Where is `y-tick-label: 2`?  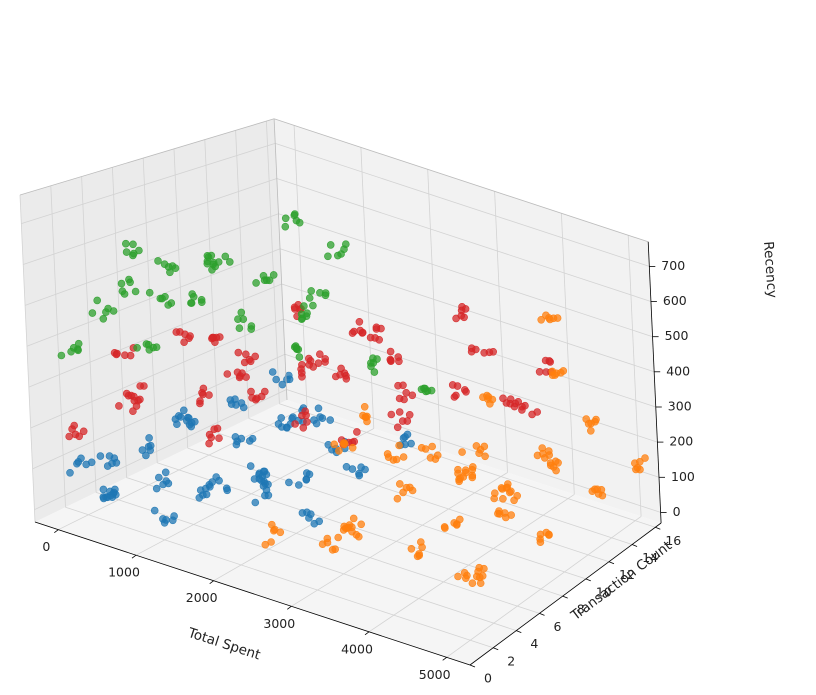 y-tick-label: 2 is located at coordinates (511, 660).